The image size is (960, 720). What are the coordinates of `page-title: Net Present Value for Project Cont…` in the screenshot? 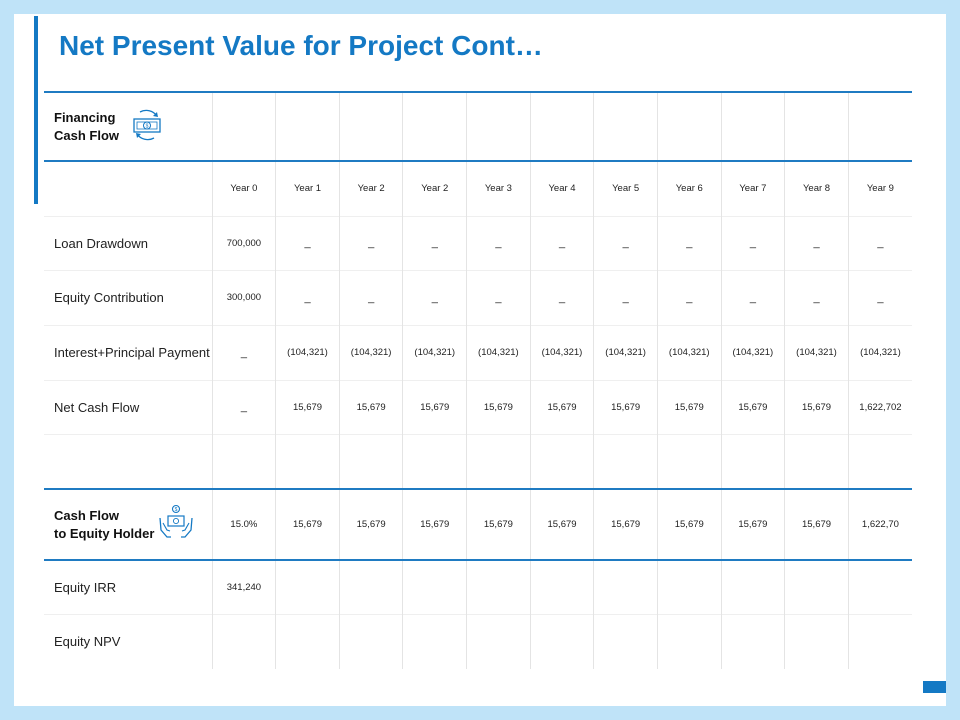 It's located at (301, 45).